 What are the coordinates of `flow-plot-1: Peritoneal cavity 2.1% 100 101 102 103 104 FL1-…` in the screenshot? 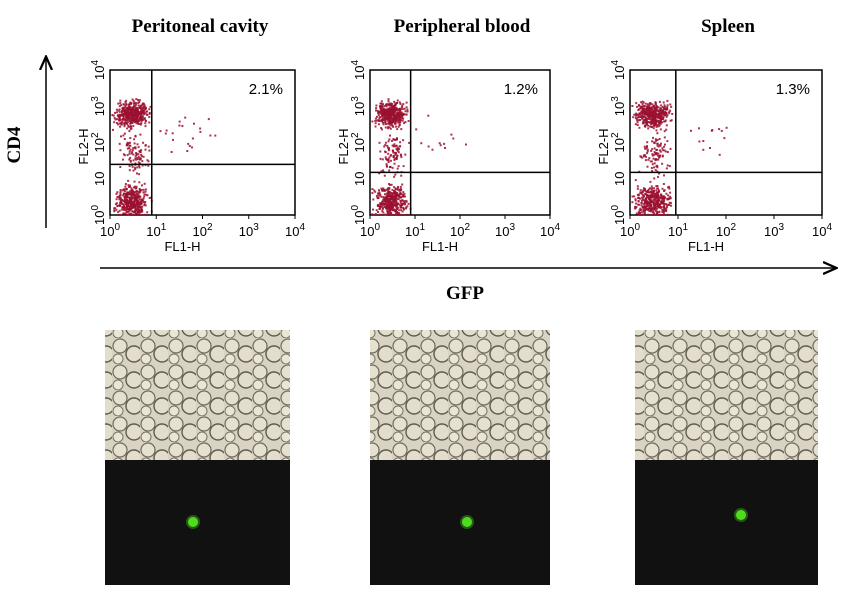 It's located at (190, 135).